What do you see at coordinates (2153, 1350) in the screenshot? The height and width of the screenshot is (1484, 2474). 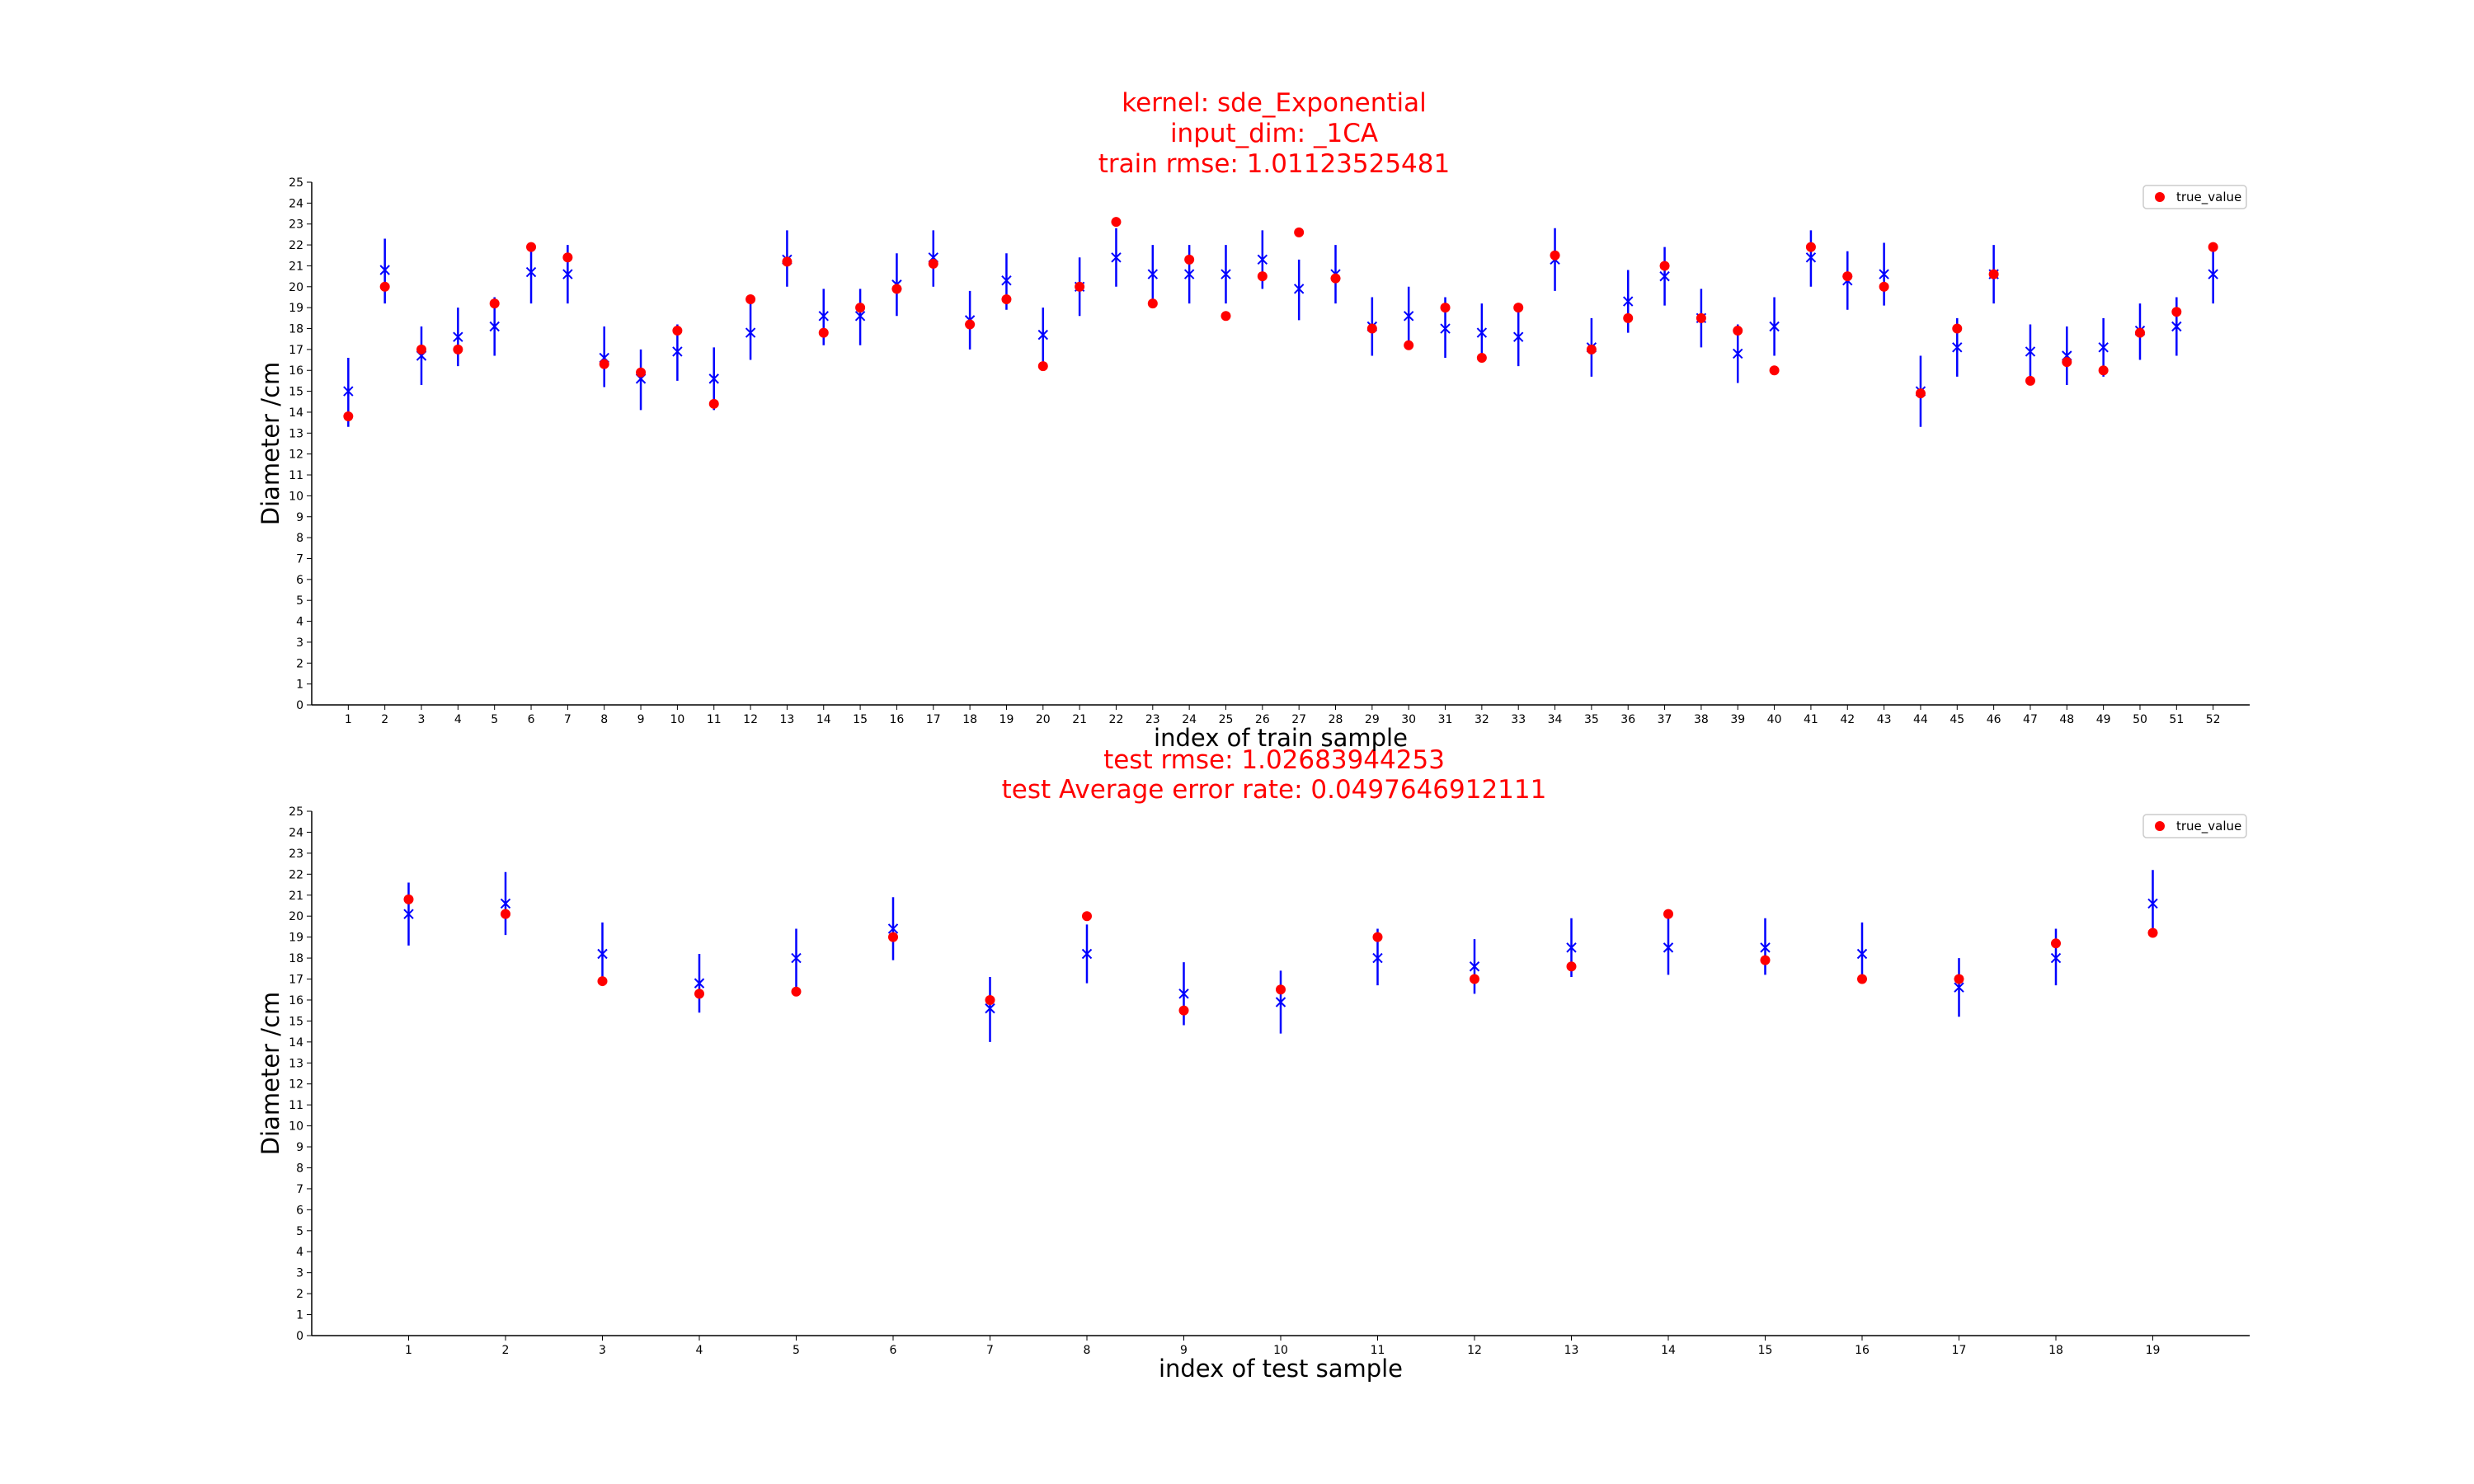 I see `test-x-tick-label: 19` at bounding box center [2153, 1350].